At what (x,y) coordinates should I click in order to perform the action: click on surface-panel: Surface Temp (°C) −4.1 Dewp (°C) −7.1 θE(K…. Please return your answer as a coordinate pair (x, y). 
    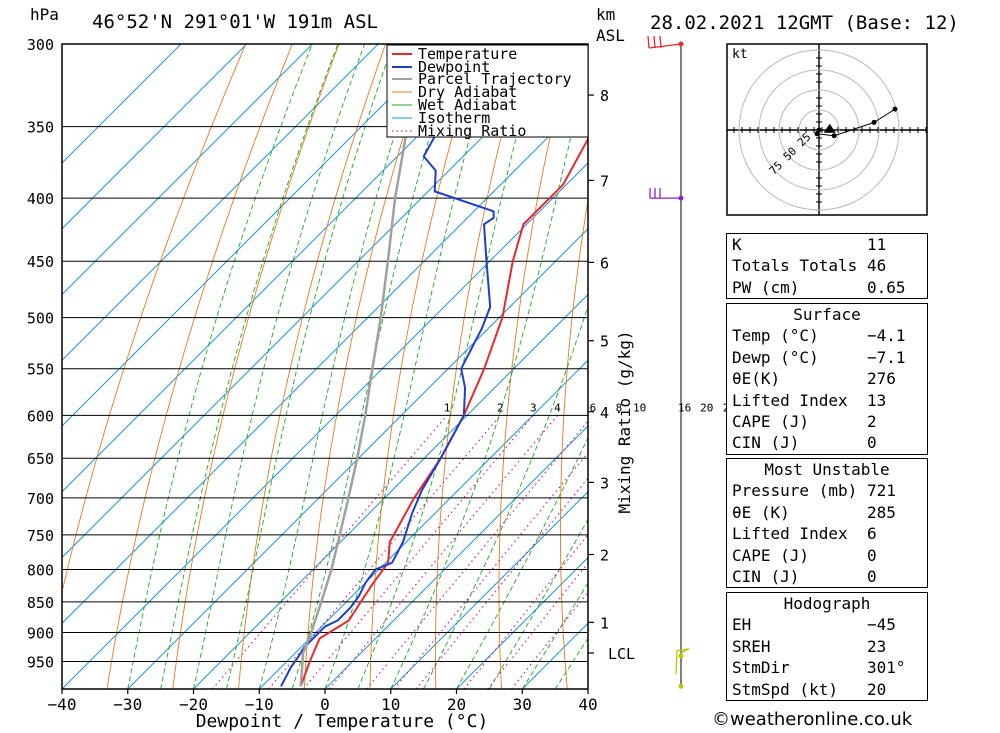
    Looking at the image, I should click on (827, 379).